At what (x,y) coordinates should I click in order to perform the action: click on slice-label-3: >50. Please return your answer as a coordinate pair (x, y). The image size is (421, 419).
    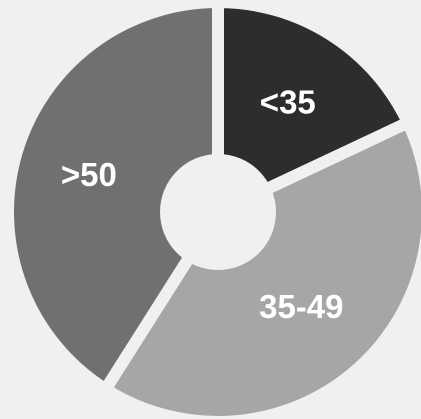
    Looking at the image, I should click on (89, 174).